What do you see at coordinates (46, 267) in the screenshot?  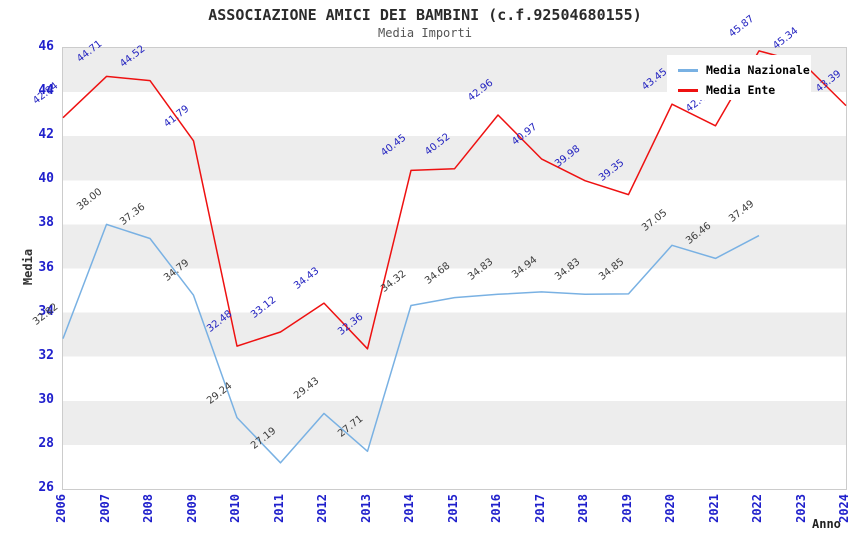 I see `y-tick-label: 36` at bounding box center [46, 267].